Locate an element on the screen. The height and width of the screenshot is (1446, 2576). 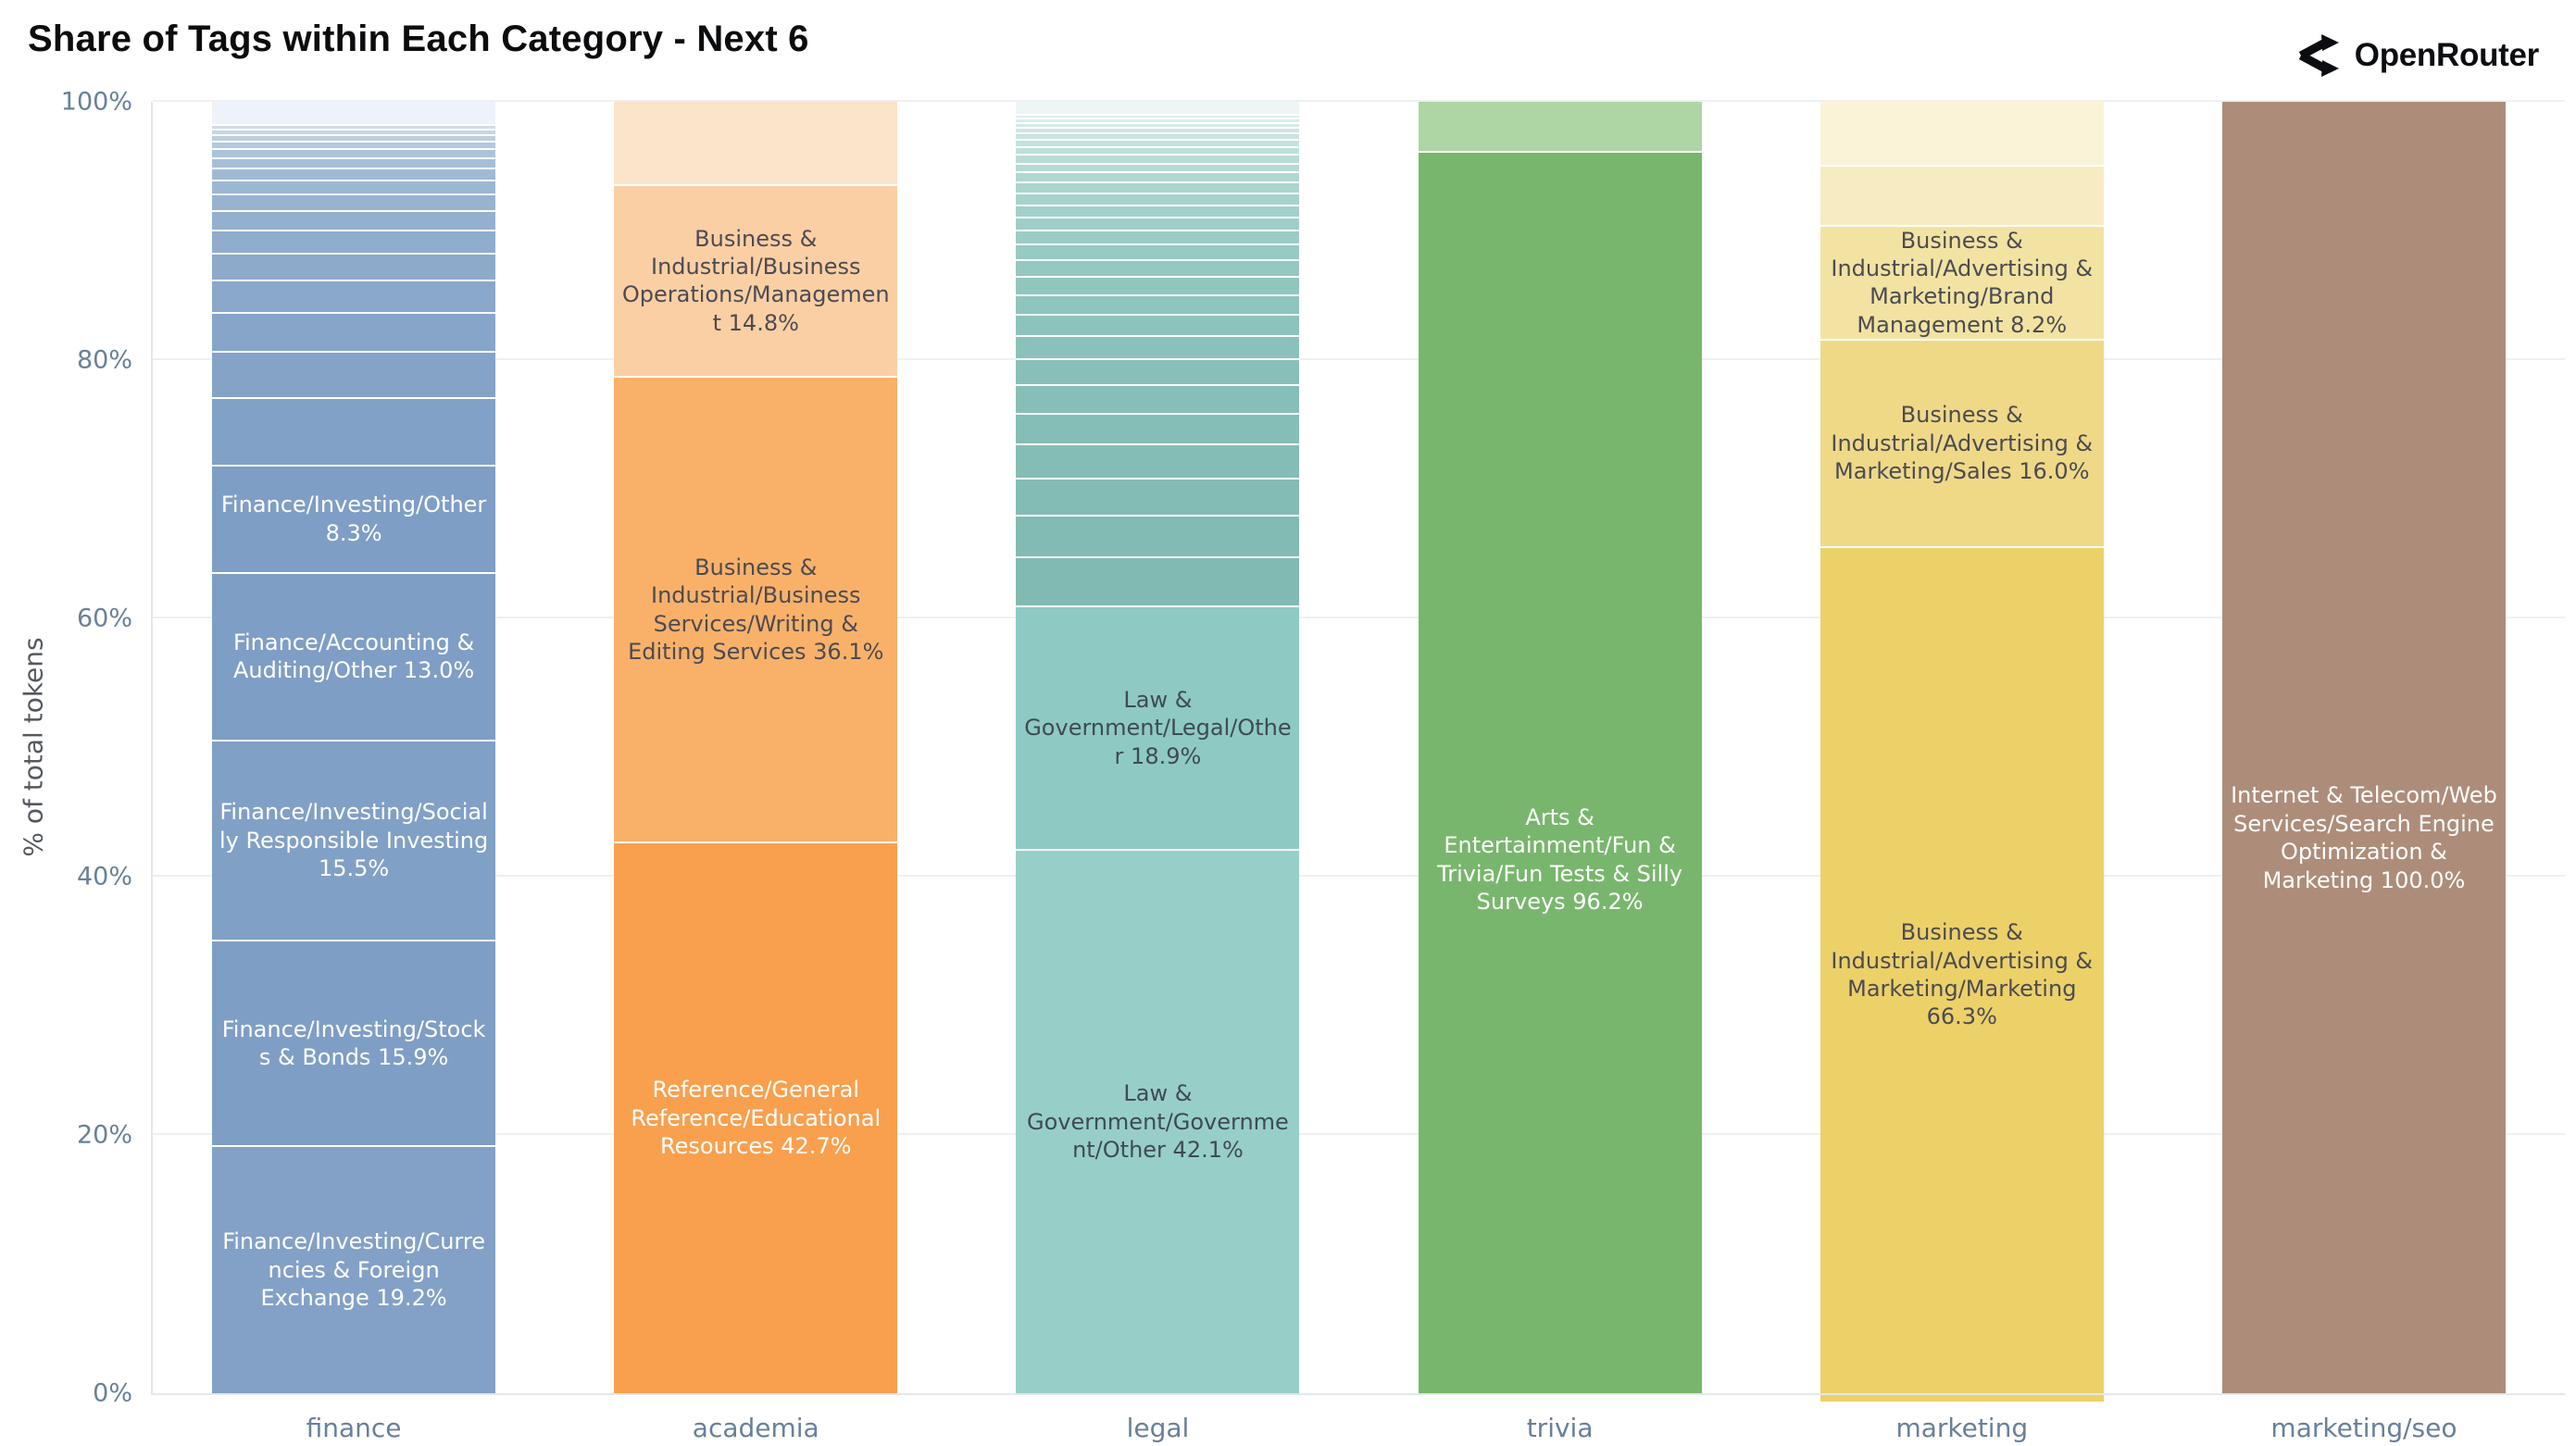
openrouter-brand-link: OpenRouter is located at coordinates (2418, 55).